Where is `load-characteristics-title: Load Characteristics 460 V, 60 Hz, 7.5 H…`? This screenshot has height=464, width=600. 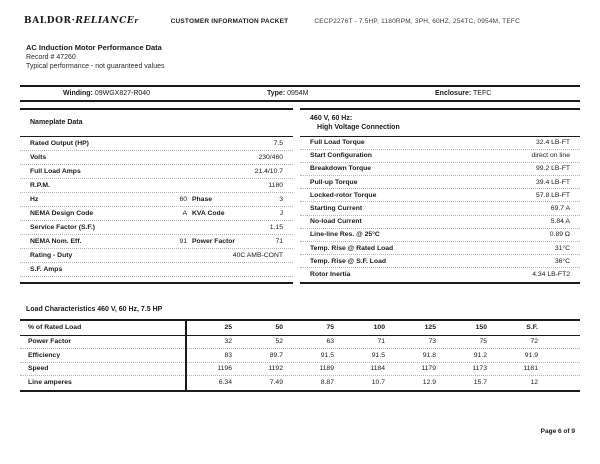 load-characteristics-title: Load Characteristics 460 V, 60 Hz, 7.5 H… is located at coordinates (94, 309).